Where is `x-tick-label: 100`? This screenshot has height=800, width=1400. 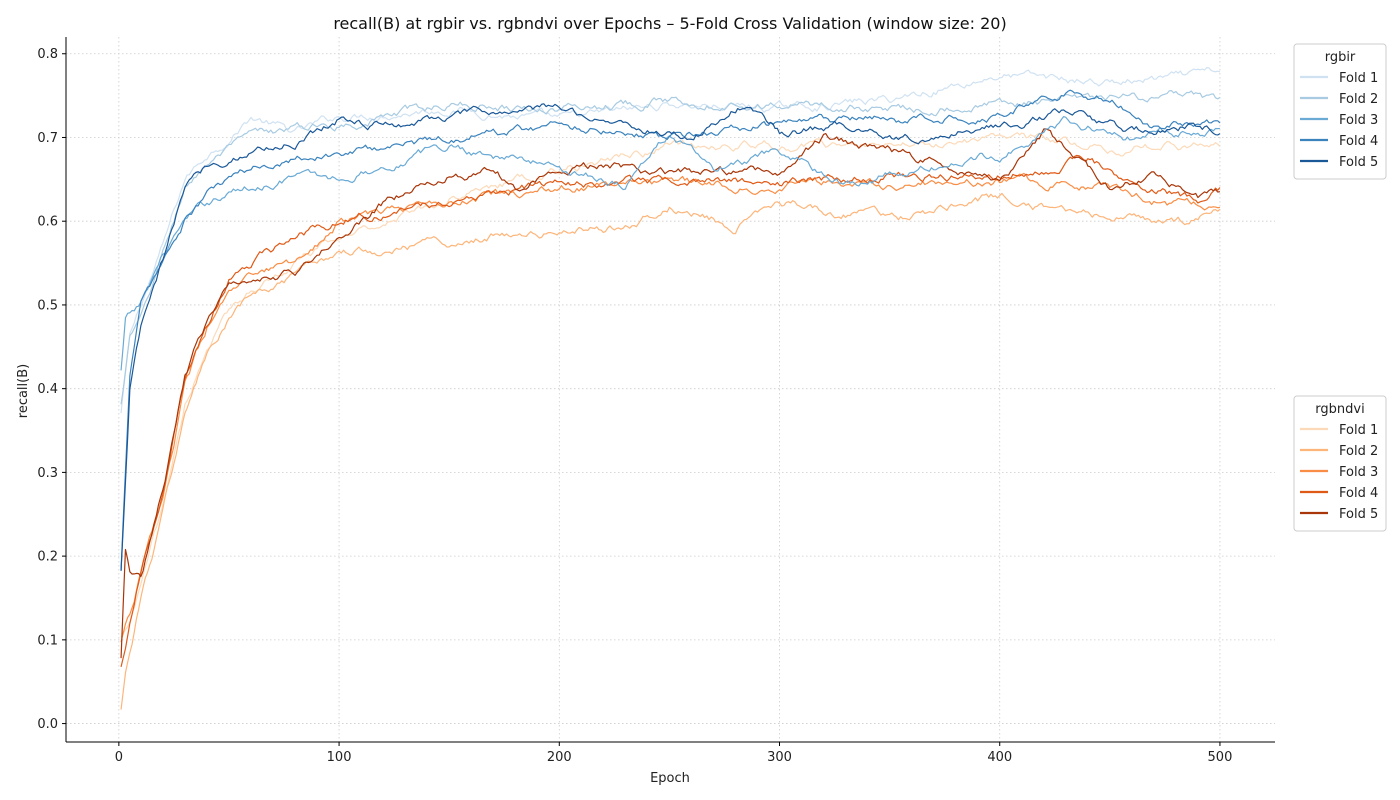
x-tick-label: 100 is located at coordinates (339, 757).